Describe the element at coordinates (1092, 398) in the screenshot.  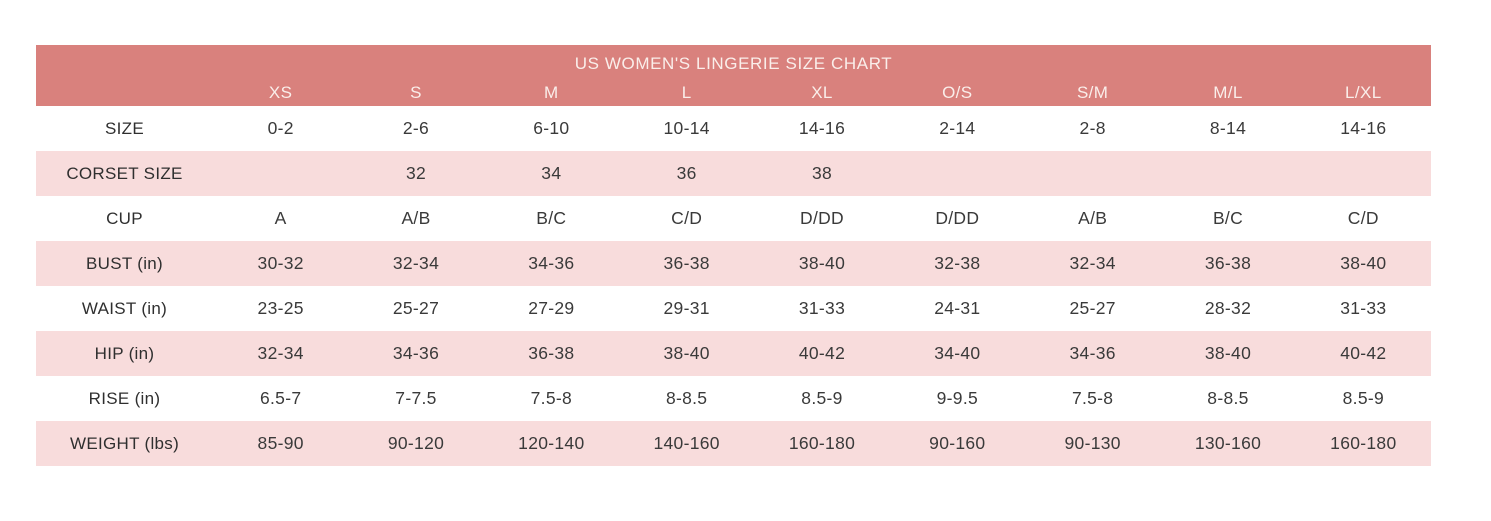
I see `cell-rise-in-s-m: 7.5-8` at that location.